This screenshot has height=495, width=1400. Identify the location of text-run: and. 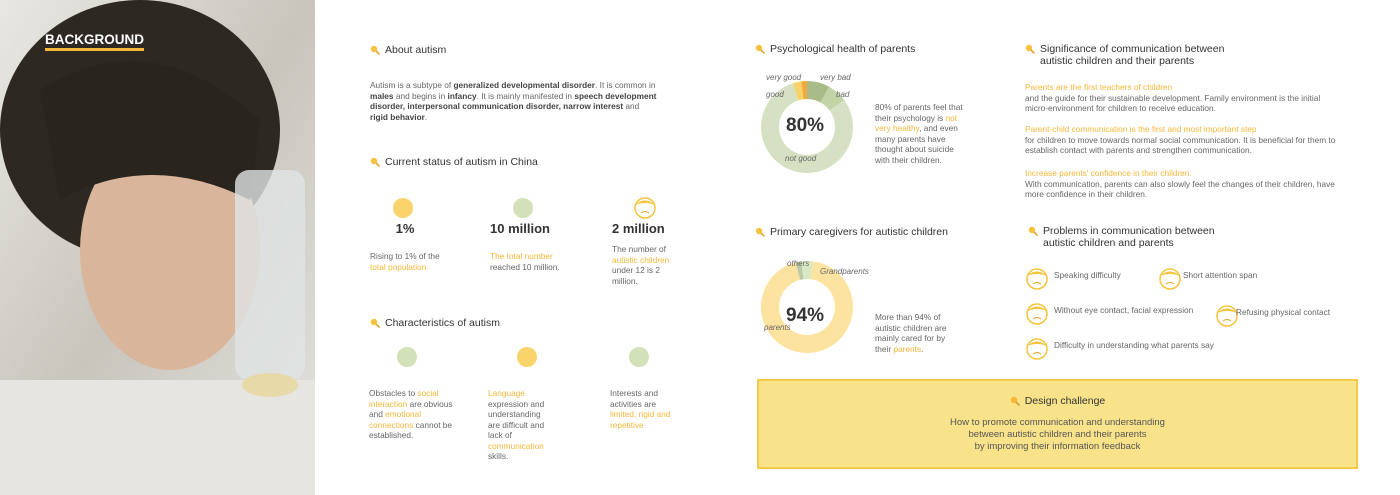
(631, 106).